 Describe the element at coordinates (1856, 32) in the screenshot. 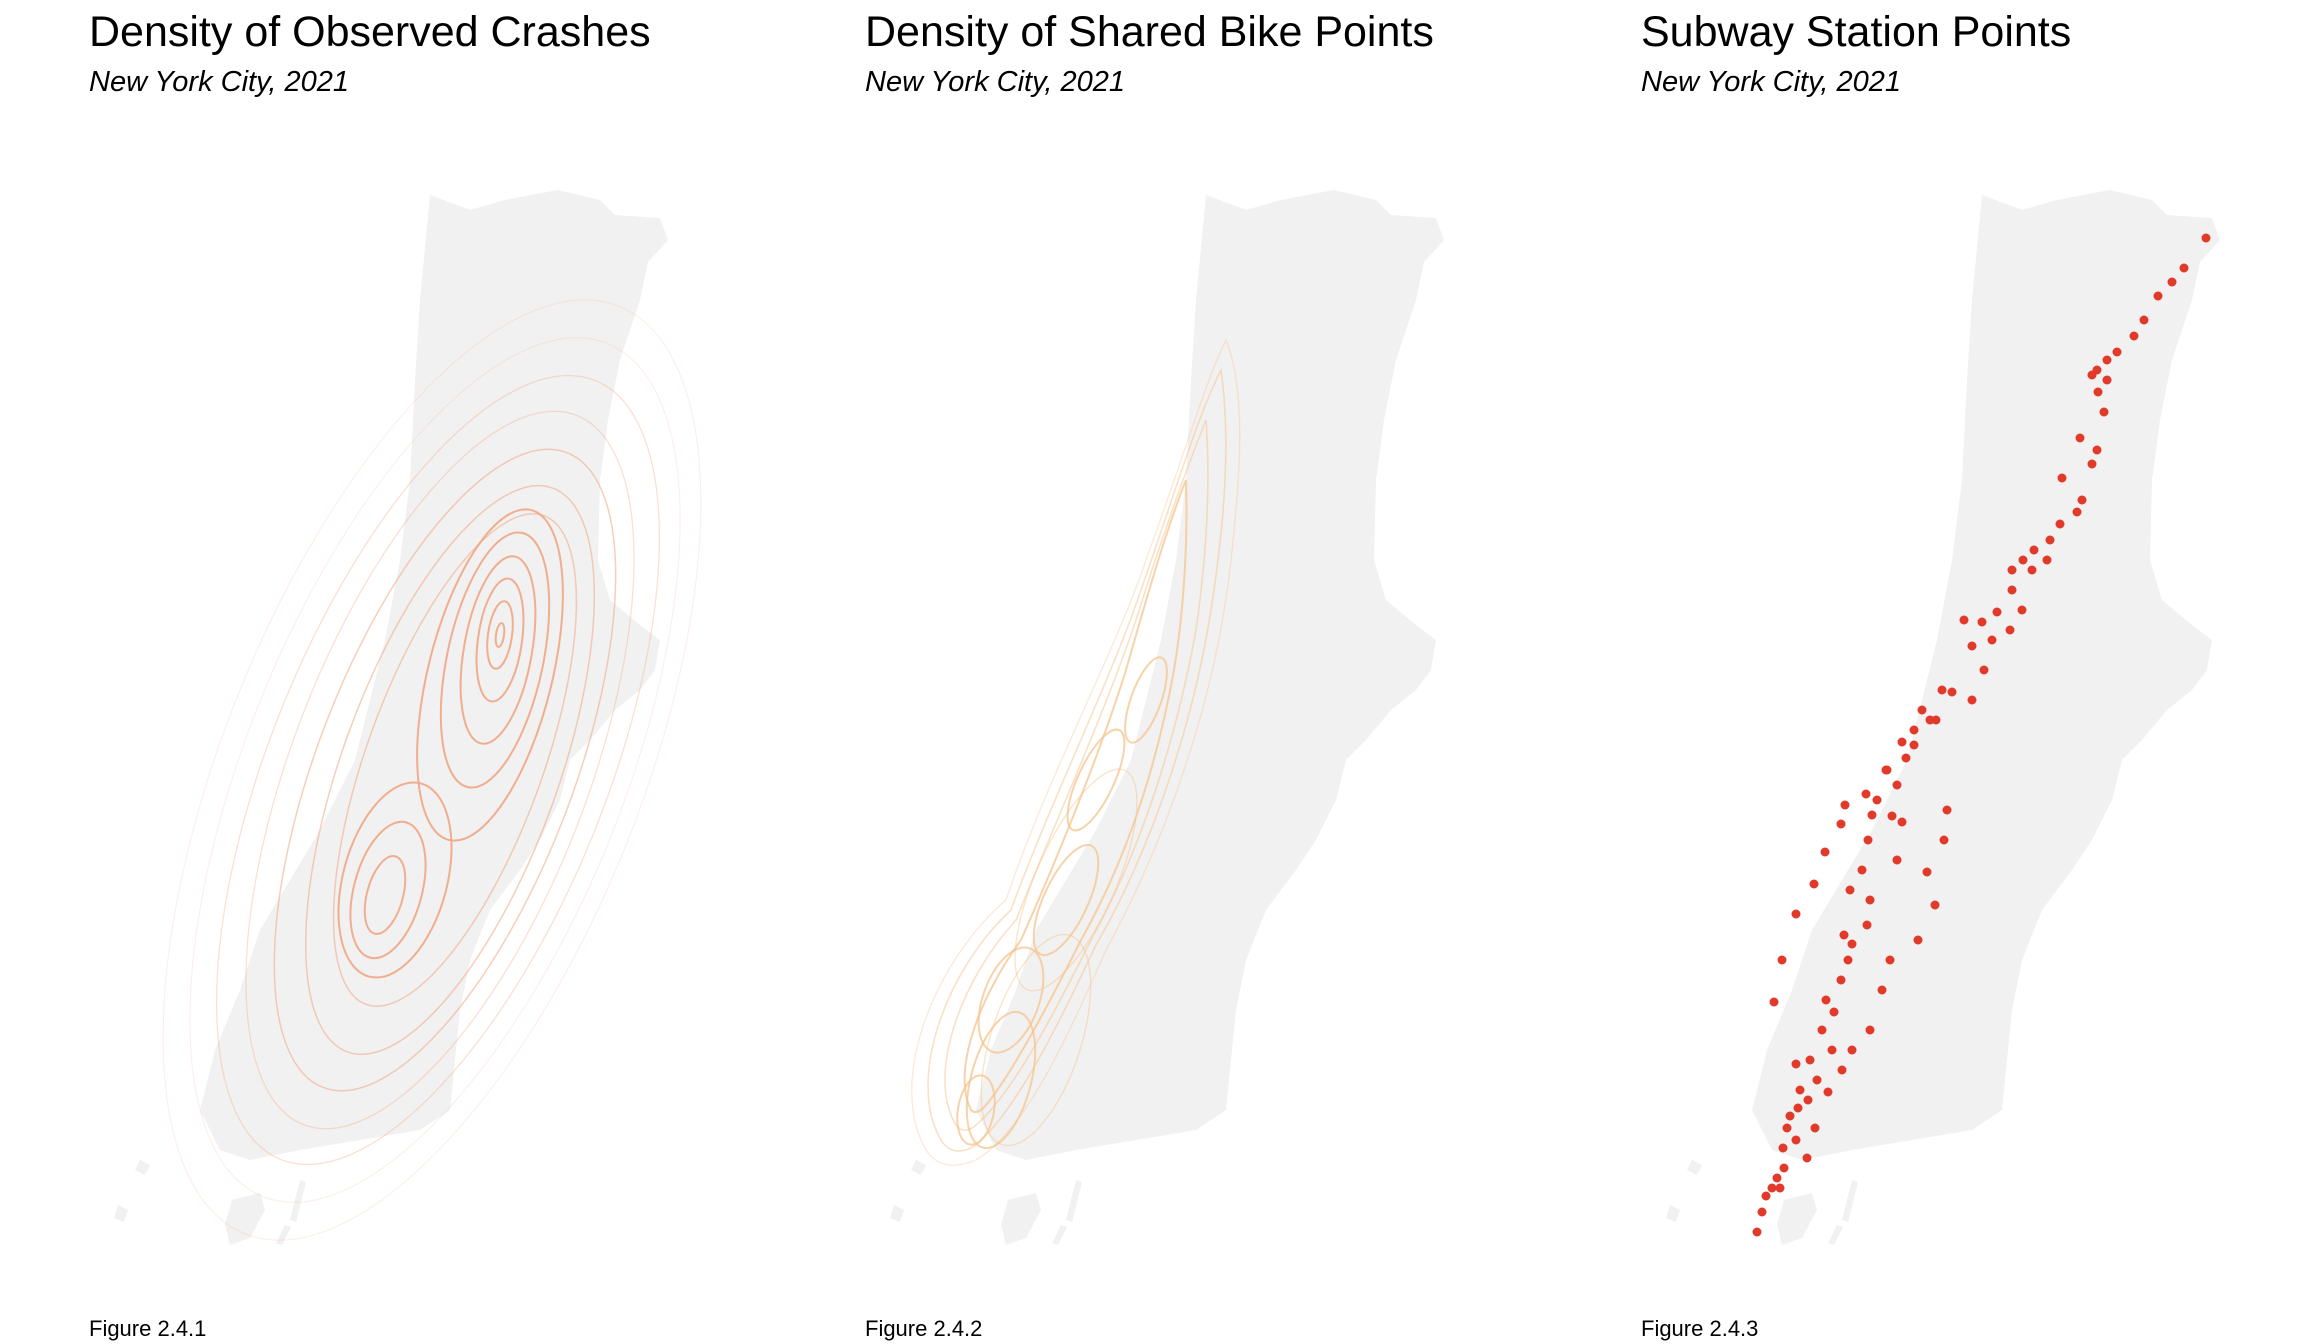

I see `panel-title: Subway Station Points` at that location.